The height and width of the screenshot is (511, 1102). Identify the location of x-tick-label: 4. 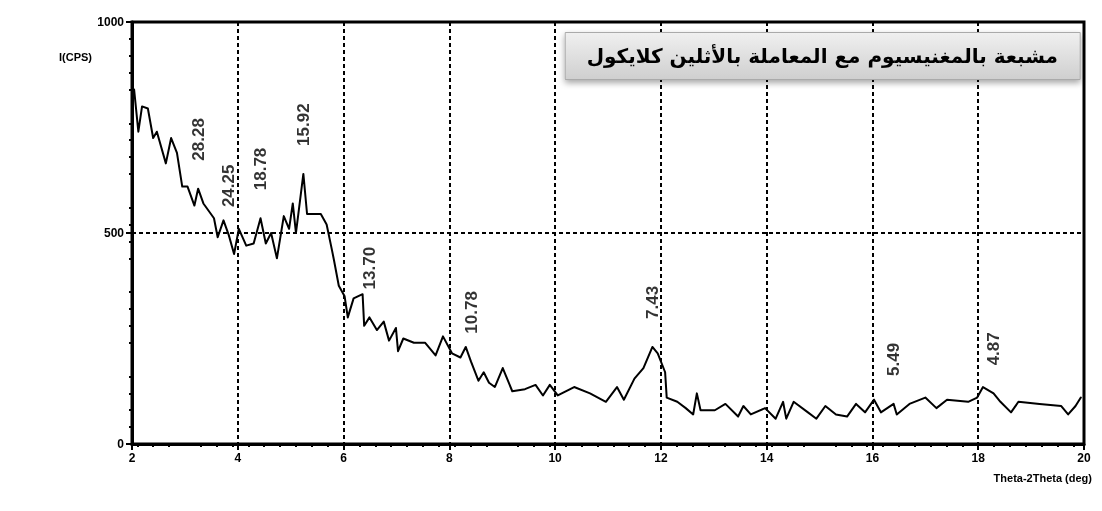
(238, 458).